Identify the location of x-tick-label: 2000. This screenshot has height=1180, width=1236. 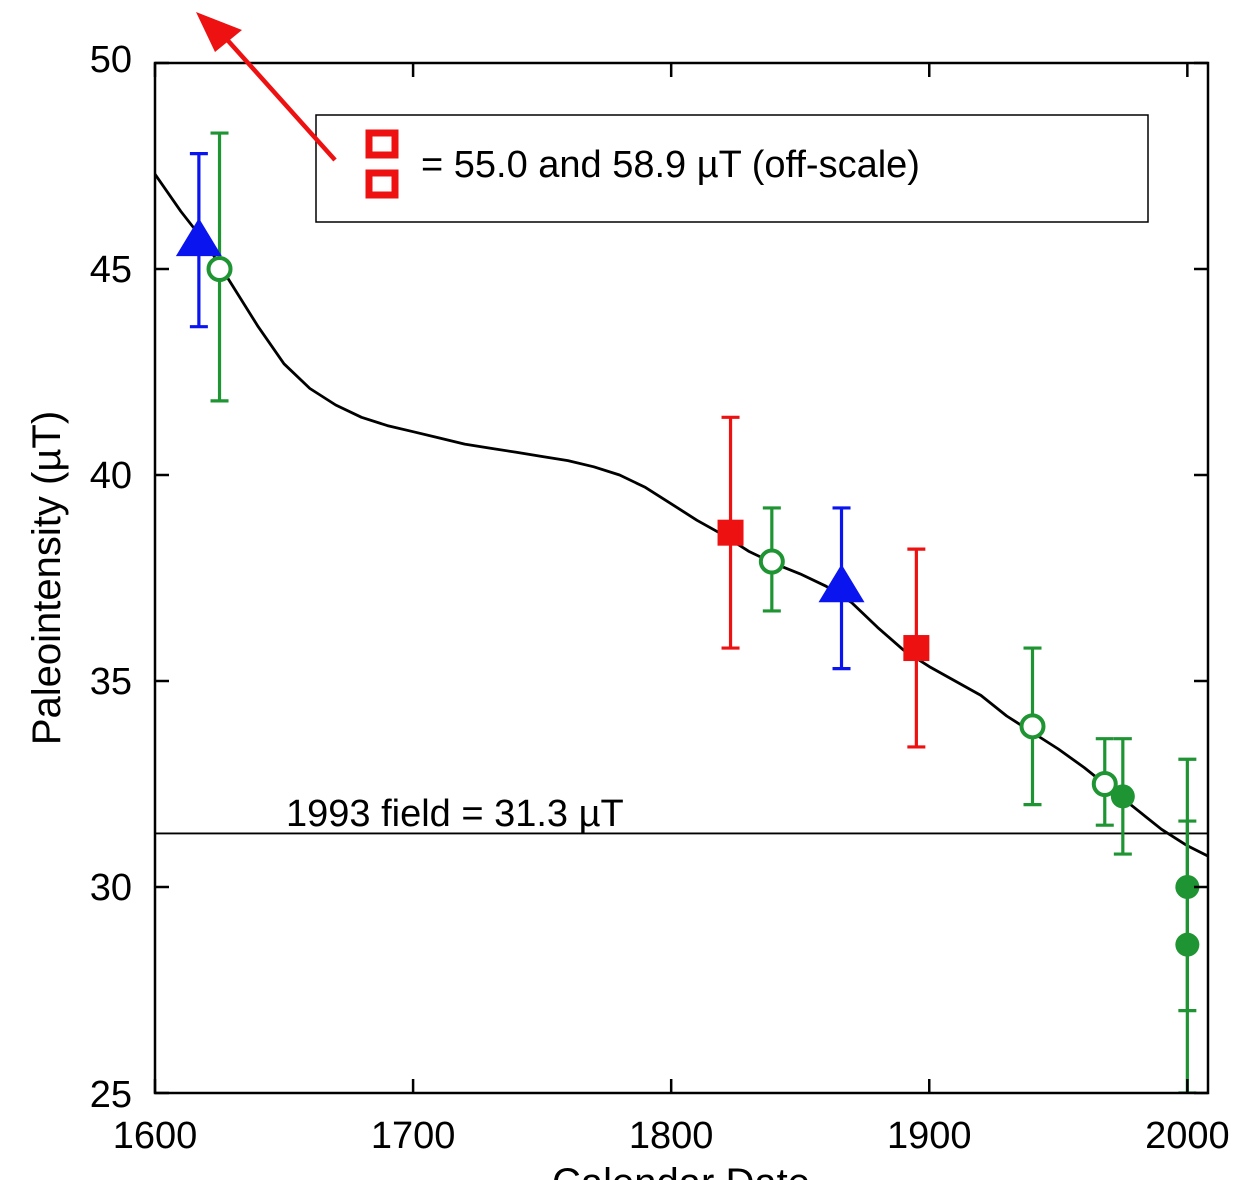
(1187, 1136).